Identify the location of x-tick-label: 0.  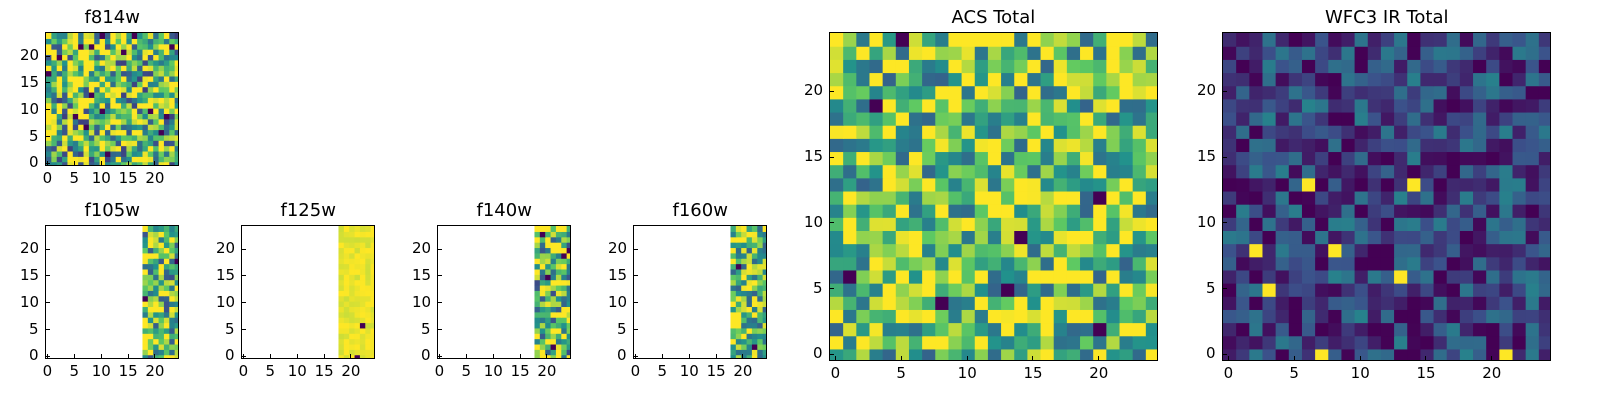
(835, 373).